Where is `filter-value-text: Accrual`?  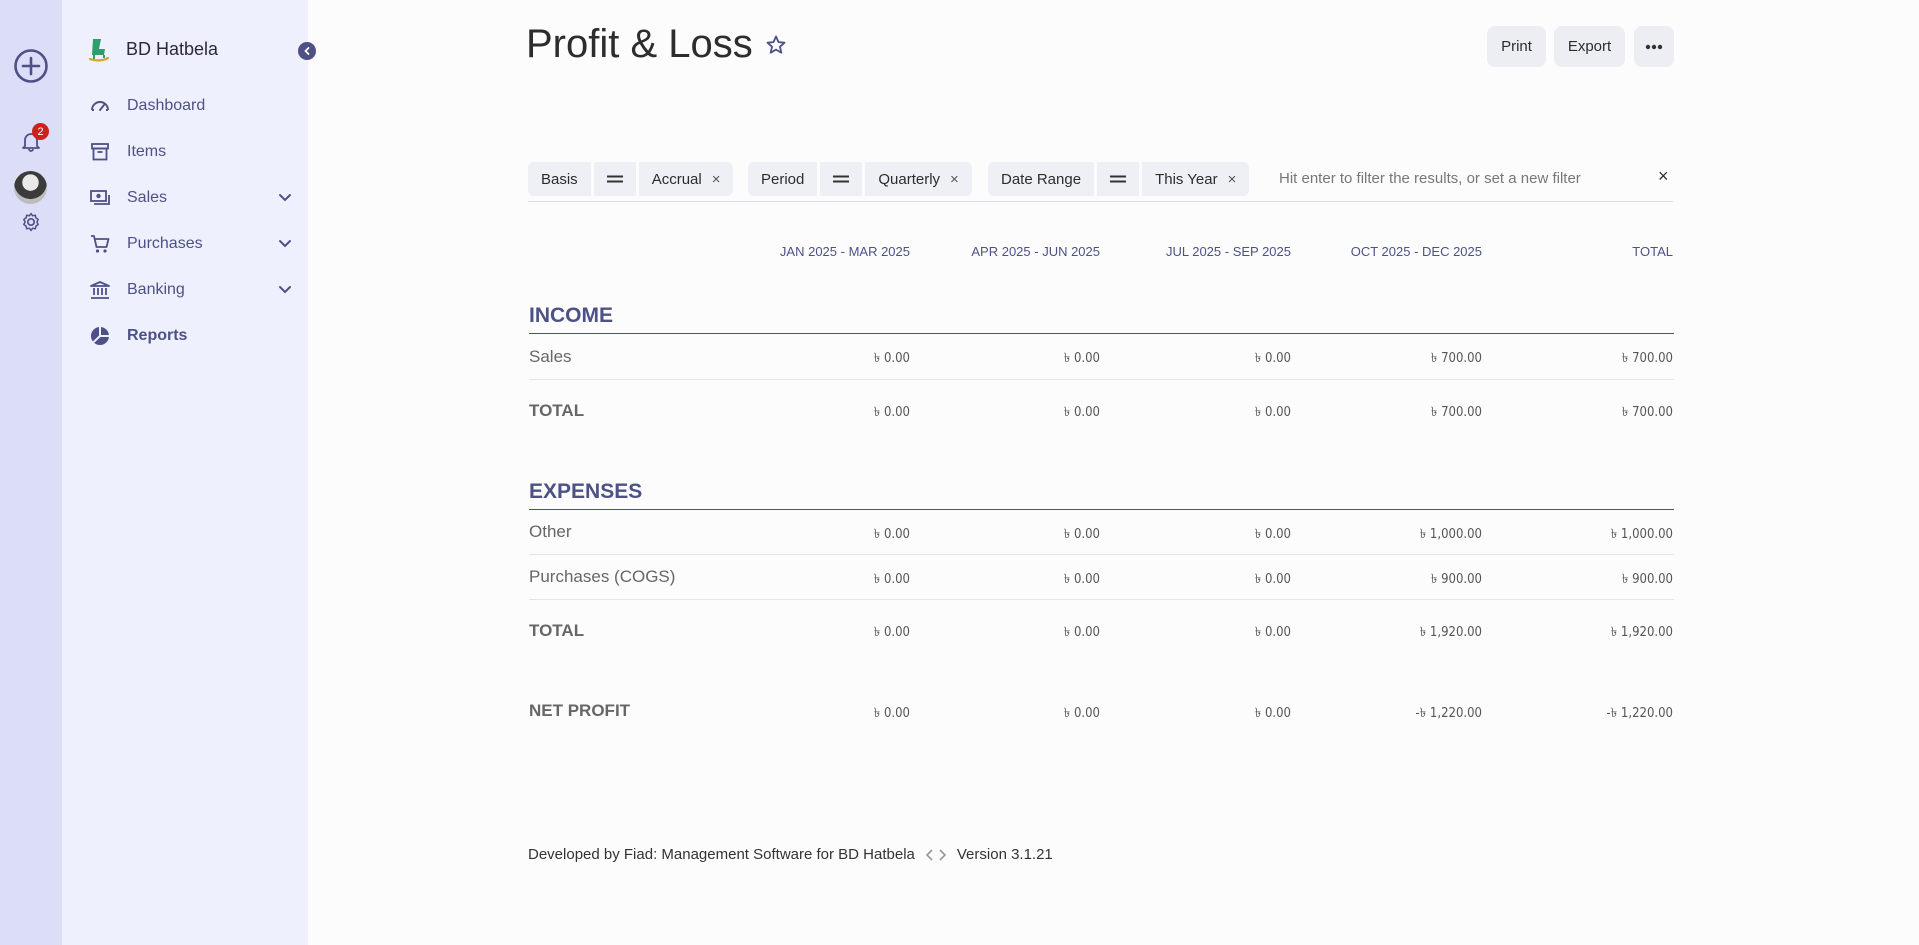 filter-value-text: Accrual is located at coordinates (676, 179).